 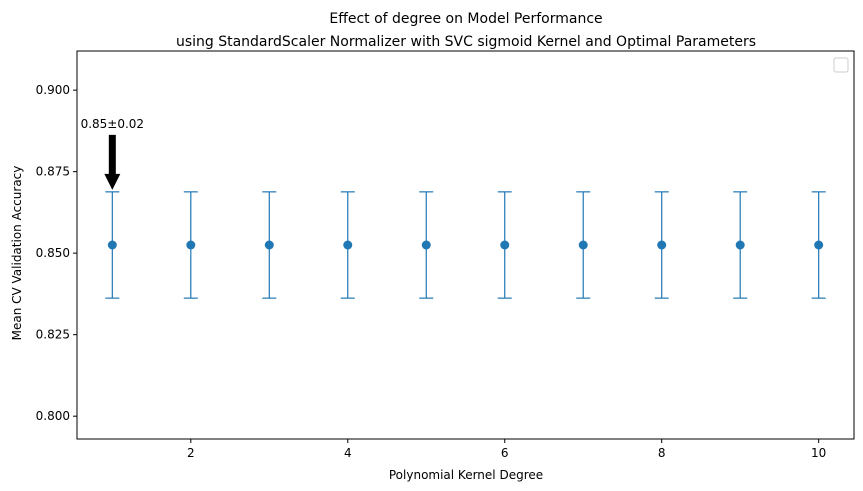 What do you see at coordinates (53, 335) in the screenshot?
I see `y-tick-label: 0.825` at bounding box center [53, 335].